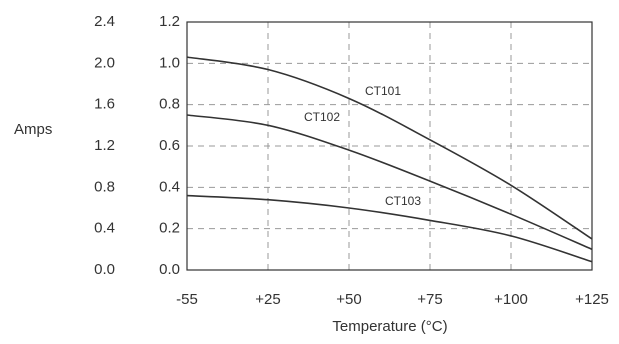  Describe the element at coordinates (348, 299) in the screenshot. I see `x-tick-label: +50` at that location.